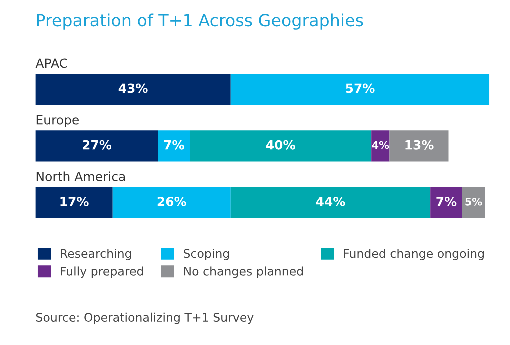 The width and height of the screenshot is (510, 345). Describe the element at coordinates (281, 145) in the screenshot. I see `data-label: 40%` at that location.